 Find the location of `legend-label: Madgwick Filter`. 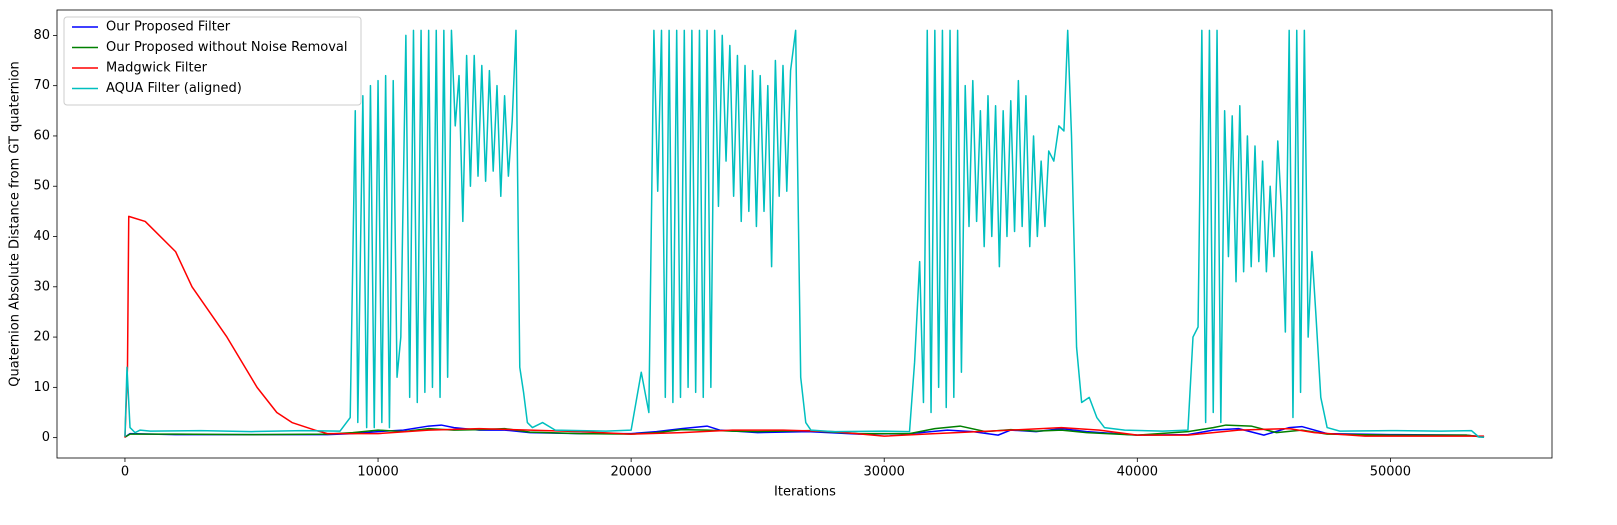

legend-label: Madgwick Filter is located at coordinates (157, 68).